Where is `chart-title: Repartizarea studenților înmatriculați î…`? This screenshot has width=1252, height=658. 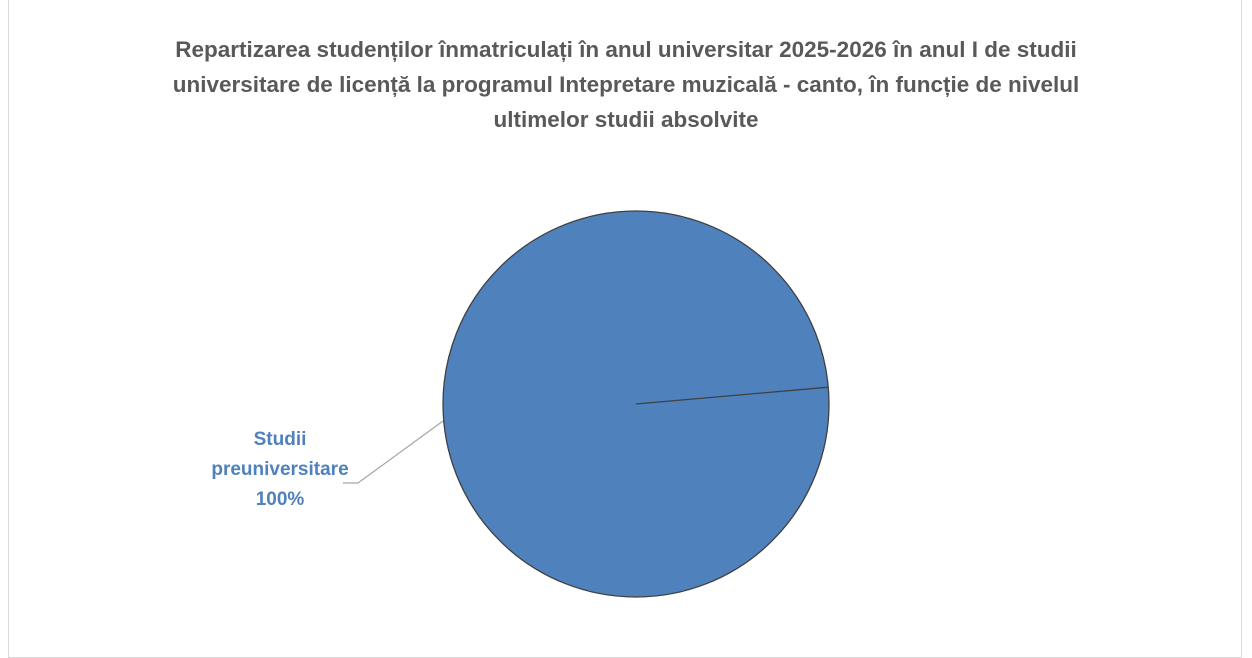
chart-title: Repartizarea studenților înmatriculați î… is located at coordinates (626, 84).